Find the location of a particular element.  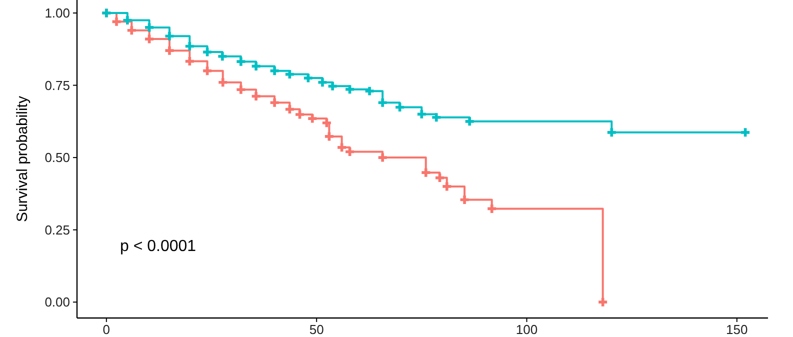

y-tick-label: 0.50 is located at coordinates (57, 158).